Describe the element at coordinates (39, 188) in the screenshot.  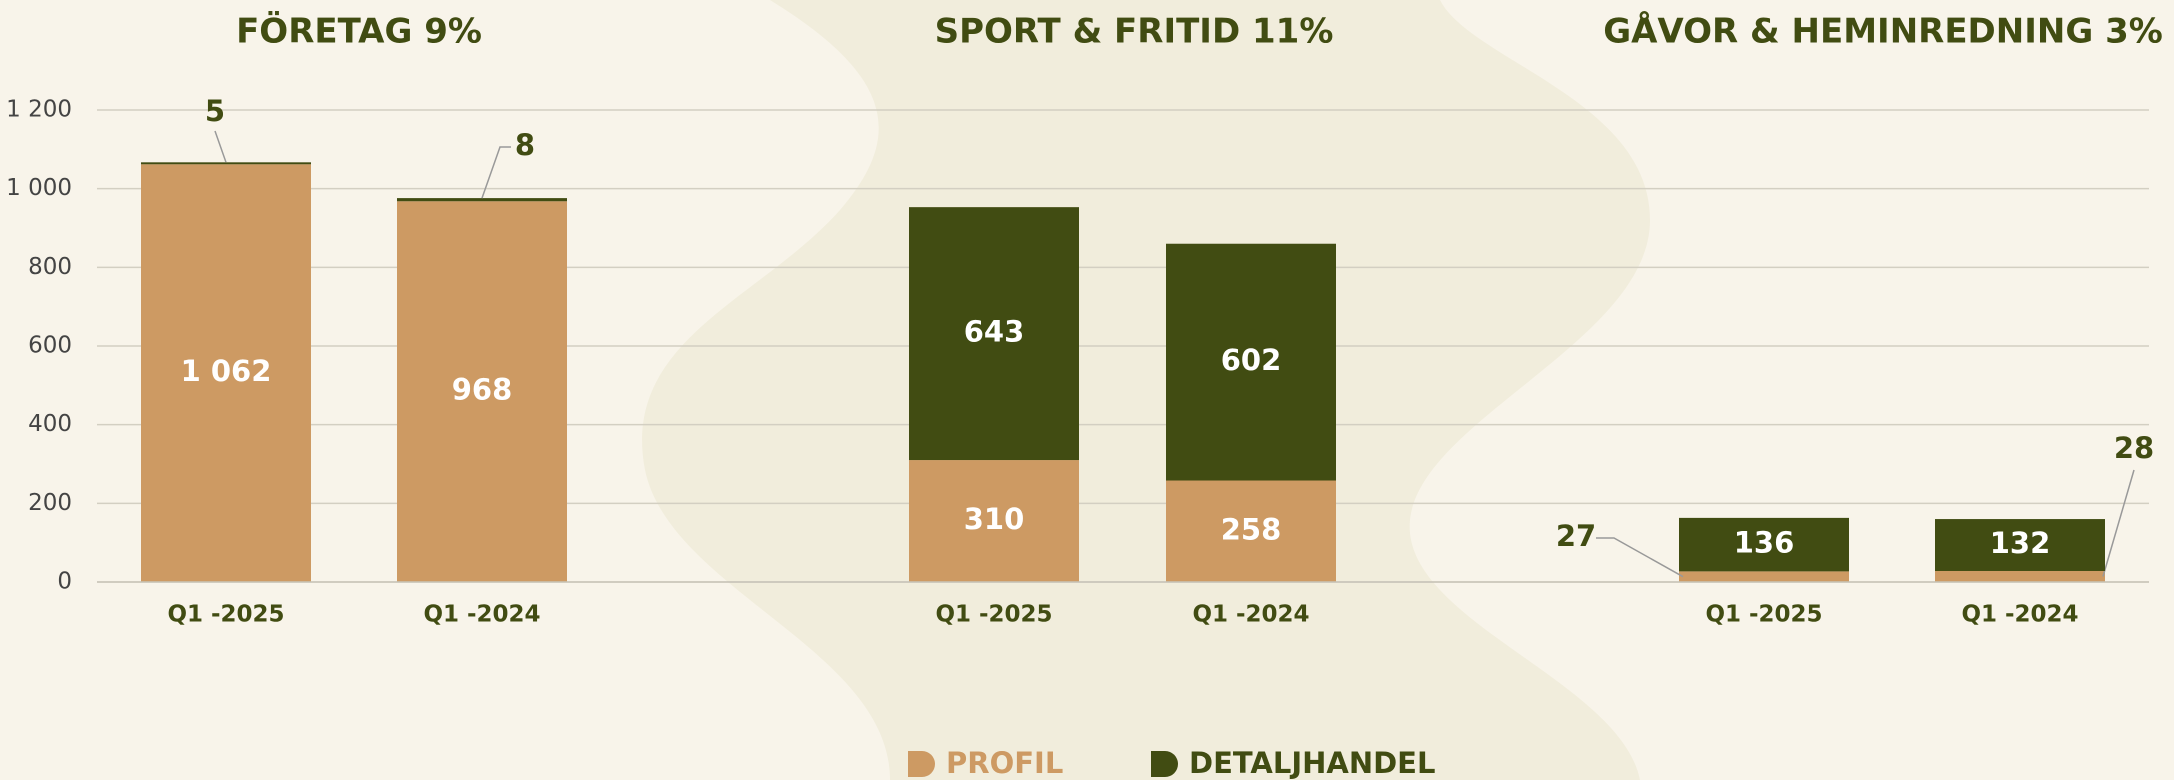
I see `y-tick-label: 1 000` at that location.